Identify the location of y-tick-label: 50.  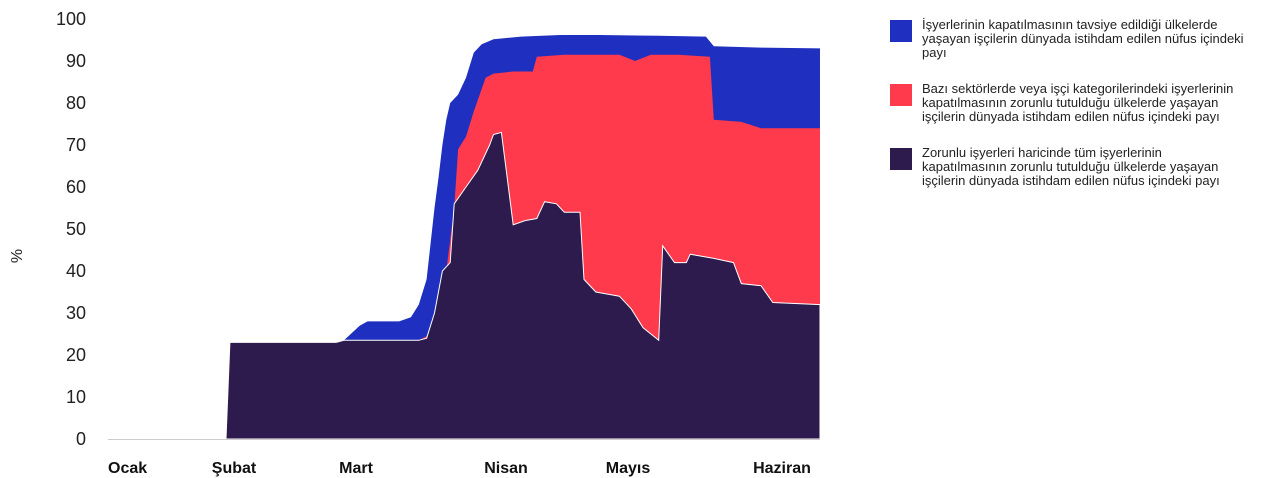
(76, 229).